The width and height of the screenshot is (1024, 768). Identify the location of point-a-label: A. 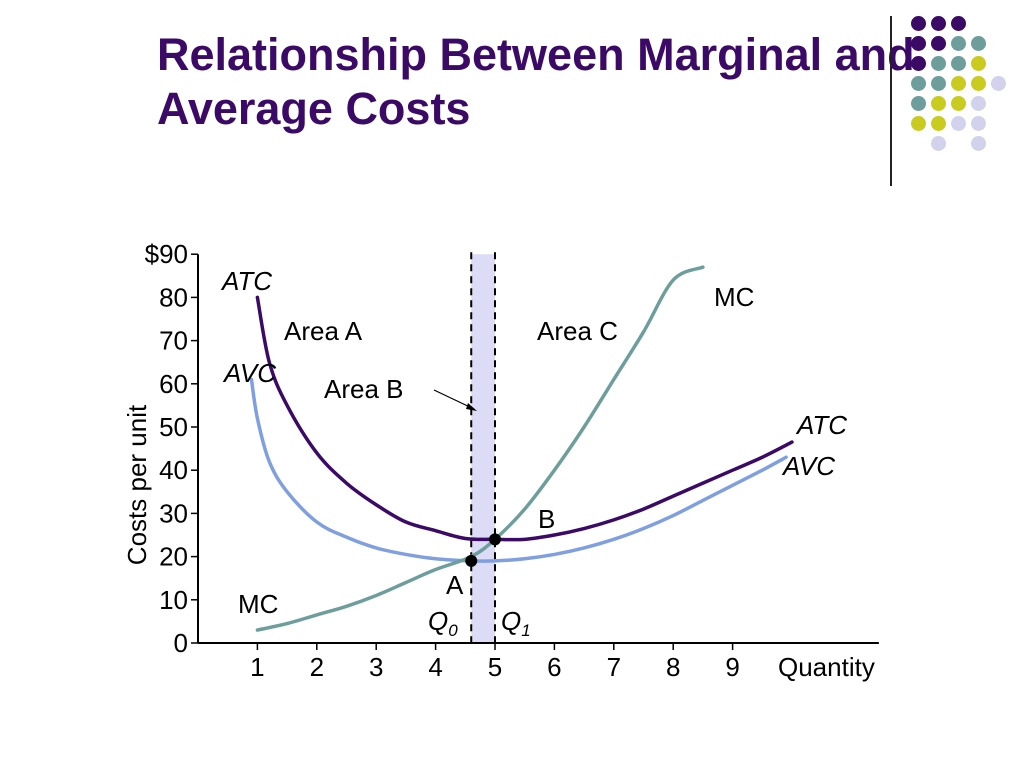
(455, 585).